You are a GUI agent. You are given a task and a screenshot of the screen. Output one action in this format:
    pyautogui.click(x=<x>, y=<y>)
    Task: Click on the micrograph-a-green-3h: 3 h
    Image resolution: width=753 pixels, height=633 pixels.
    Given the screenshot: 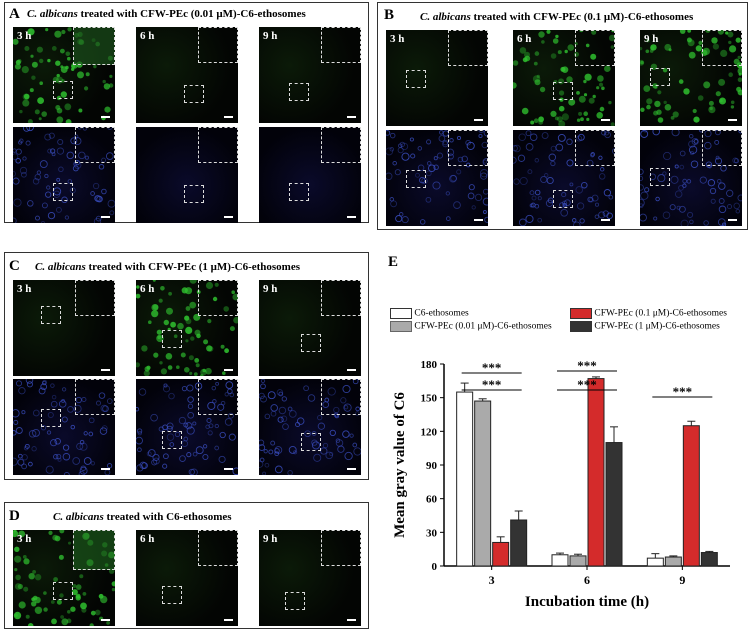 What is the action you would take?
    pyautogui.click(x=64, y=75)
    